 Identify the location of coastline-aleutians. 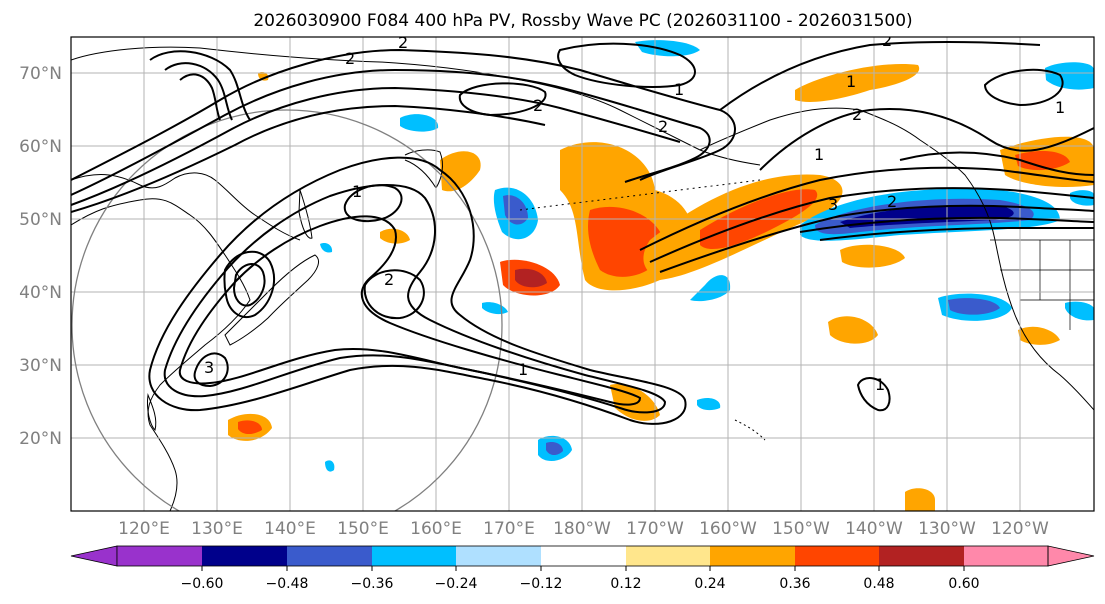
(640, 195).